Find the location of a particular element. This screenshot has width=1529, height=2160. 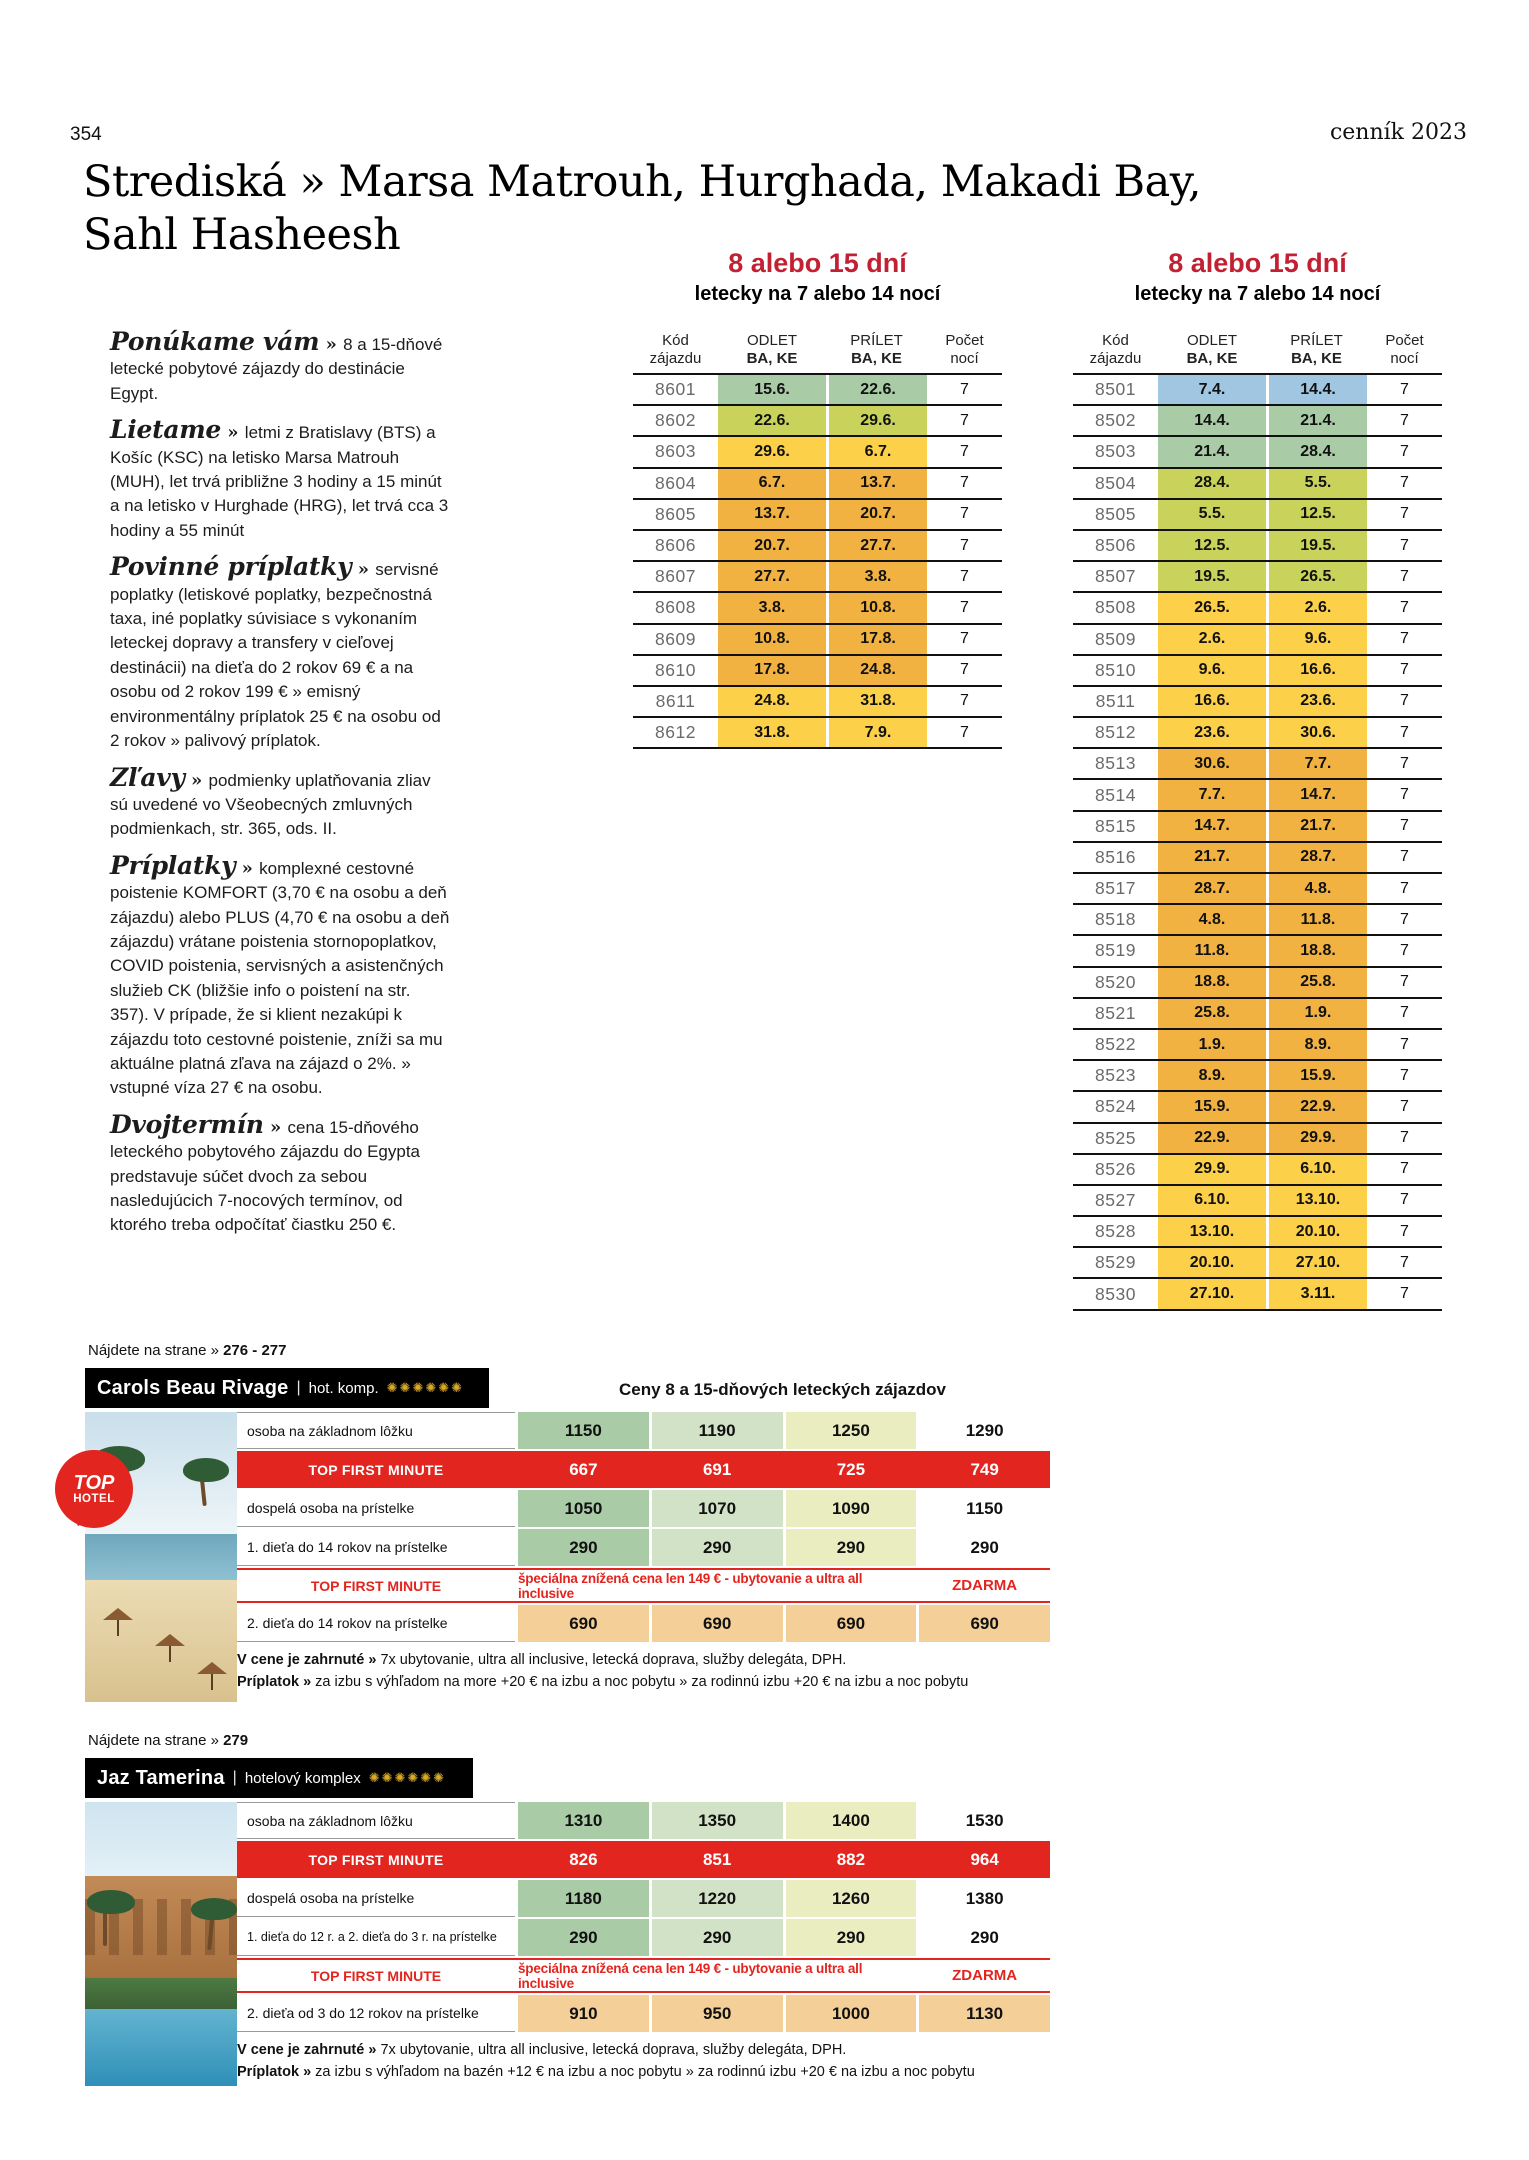

tour-code: 8501 is located at coordinates (1115, 389).